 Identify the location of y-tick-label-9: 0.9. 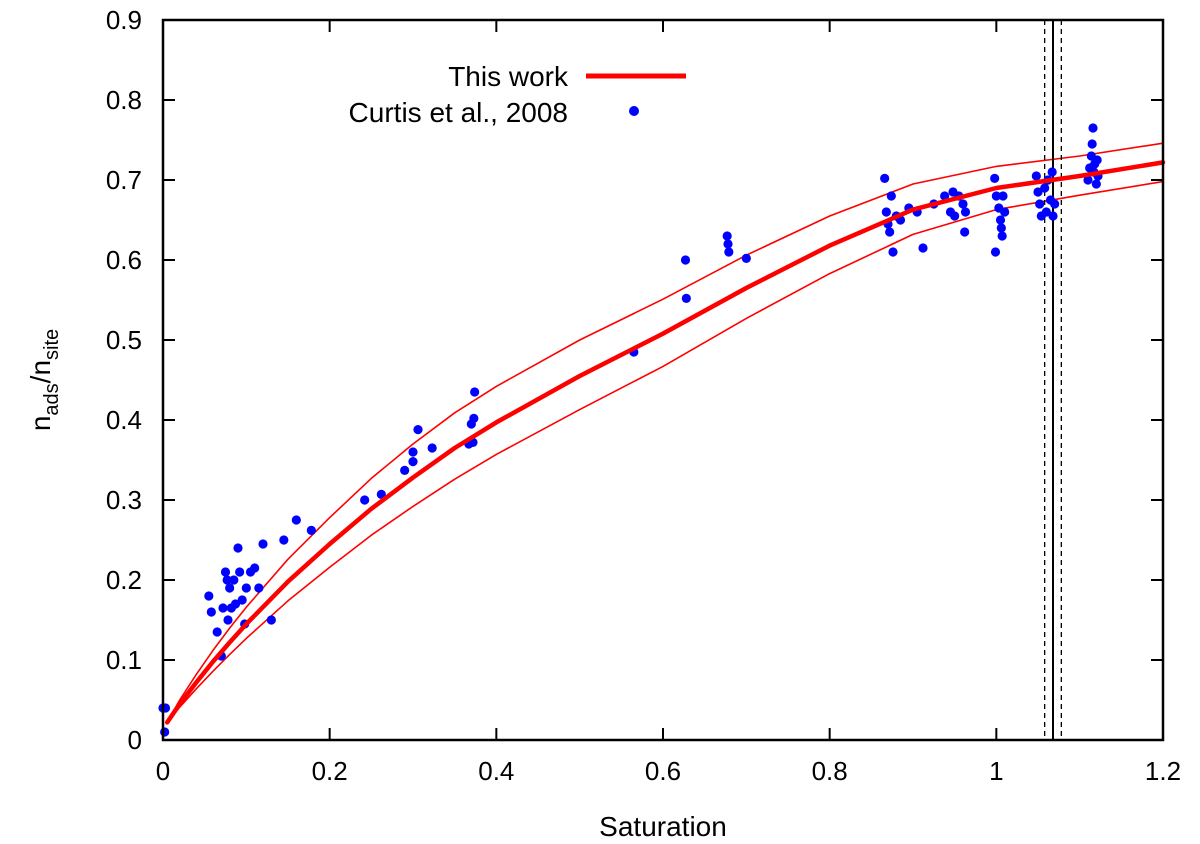
(124, 20).